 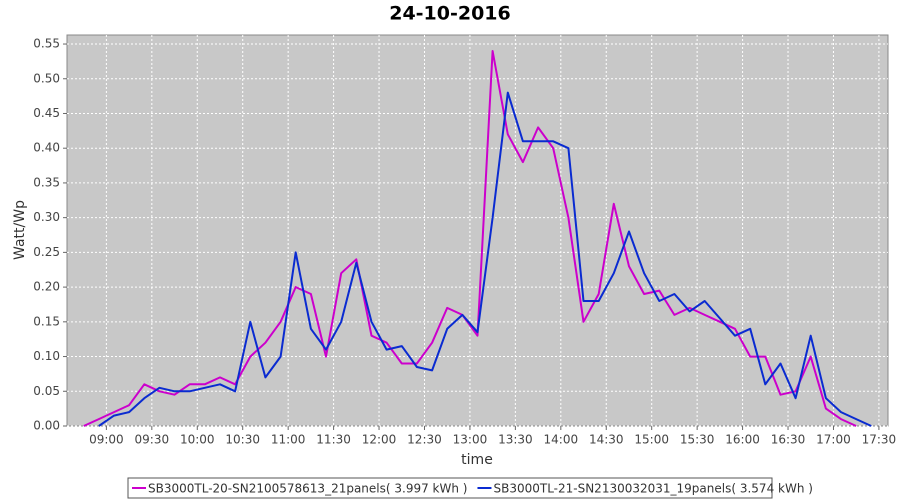 I want to click on x-tick-label: 13:30, so click(x=515, y=440).